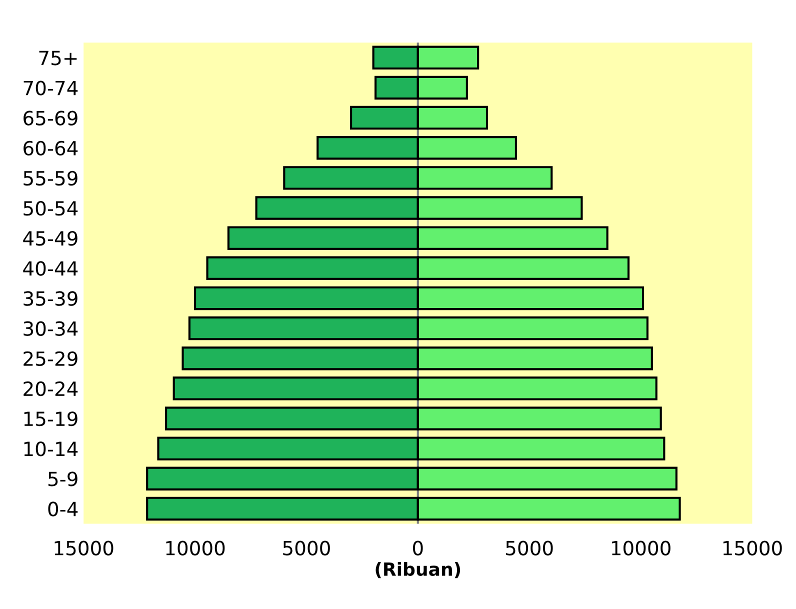 Image resolution: width=796 pixels, height=609 pixels. Describe the element at coordinates (51, 178) in the screenshot. I see `y-tick-label: 55-59` at that location.